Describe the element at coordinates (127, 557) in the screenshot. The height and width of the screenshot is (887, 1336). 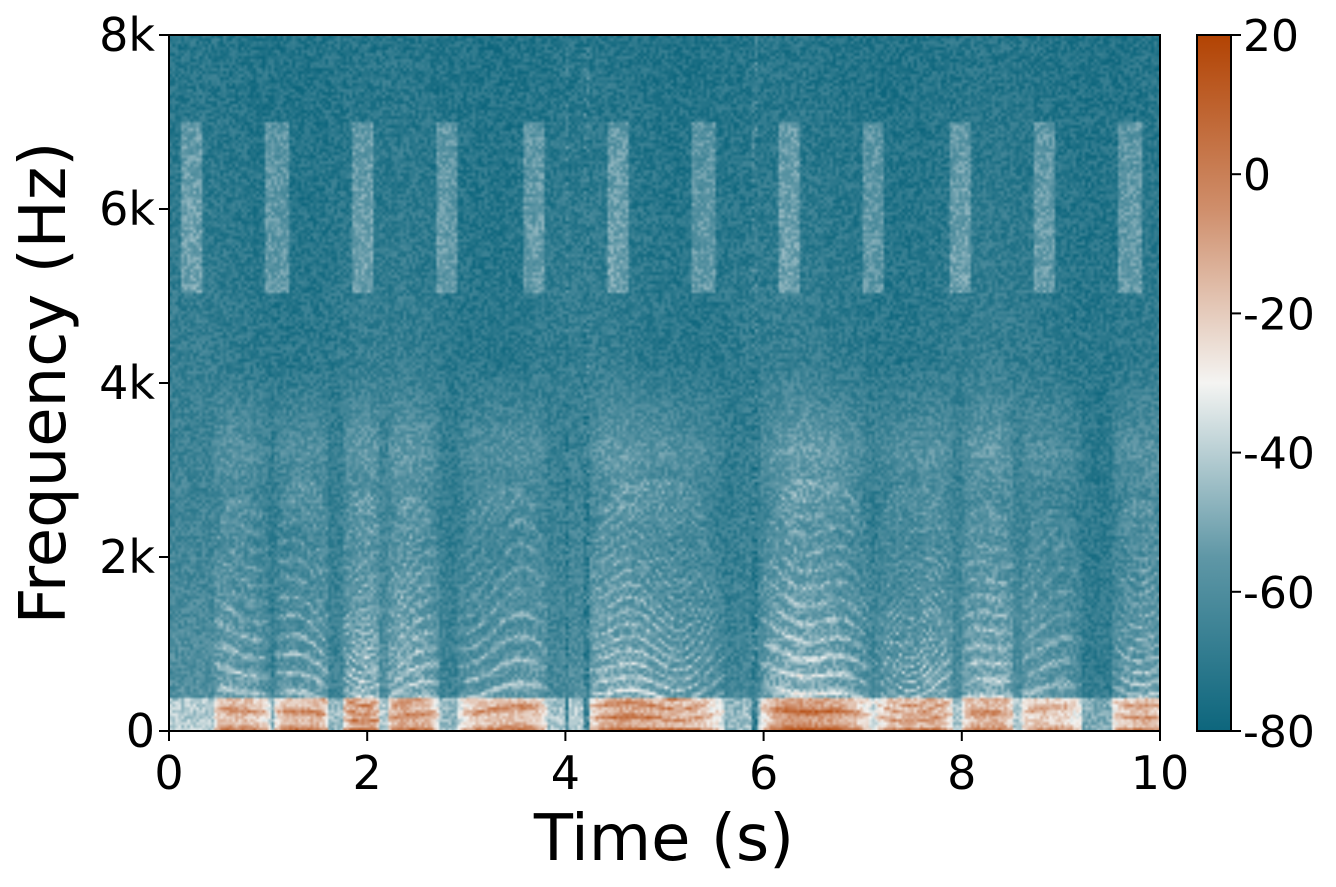
I see `y-tick-label: 2k` at that location.